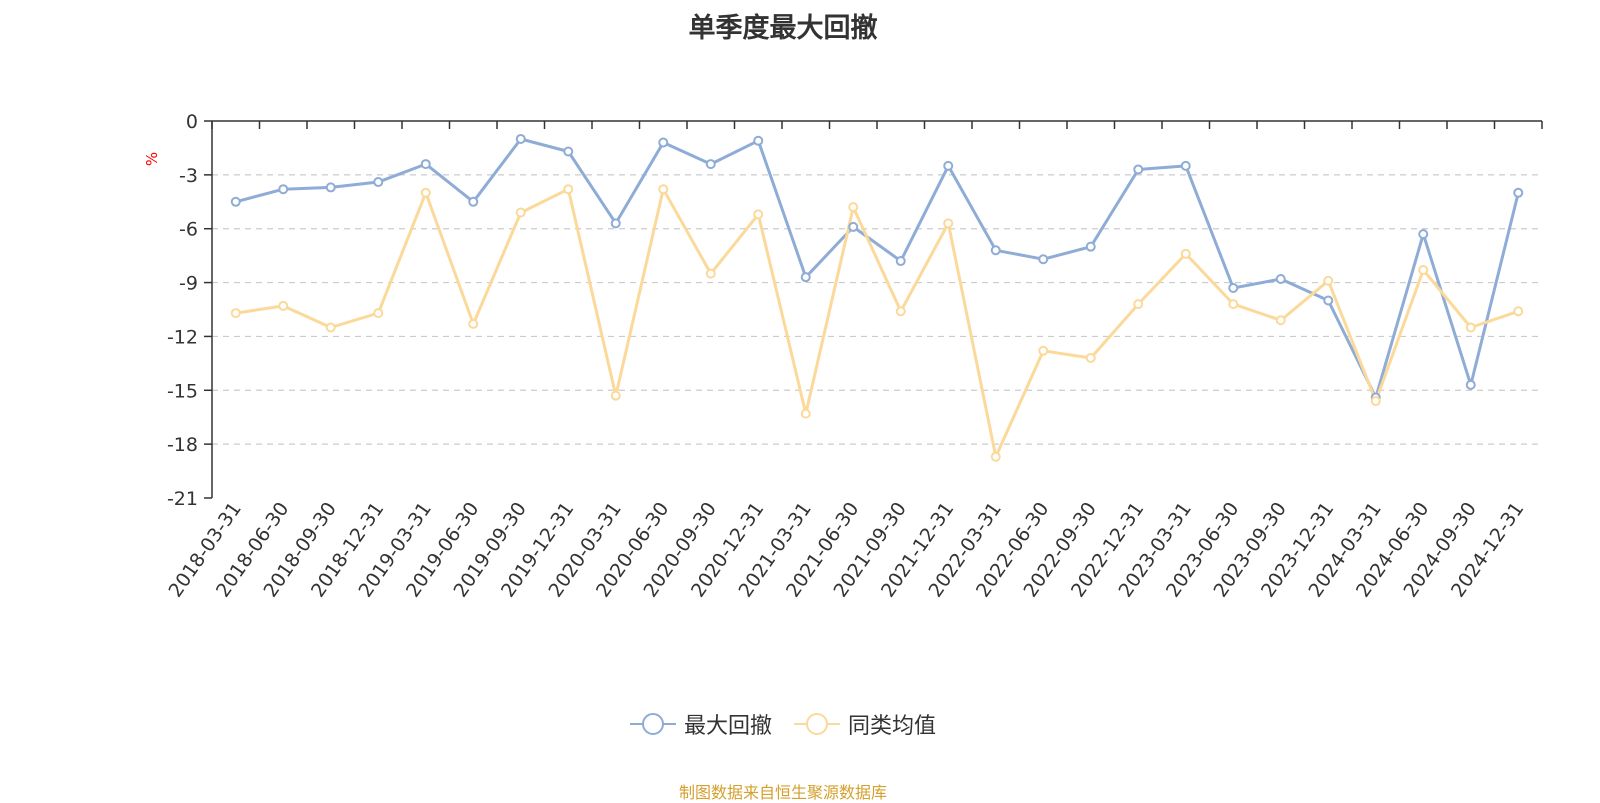 Image resolution: width=1600 pixels, height=803 pixels. I want to click on y-tick-label: -9, so click(188, 284).